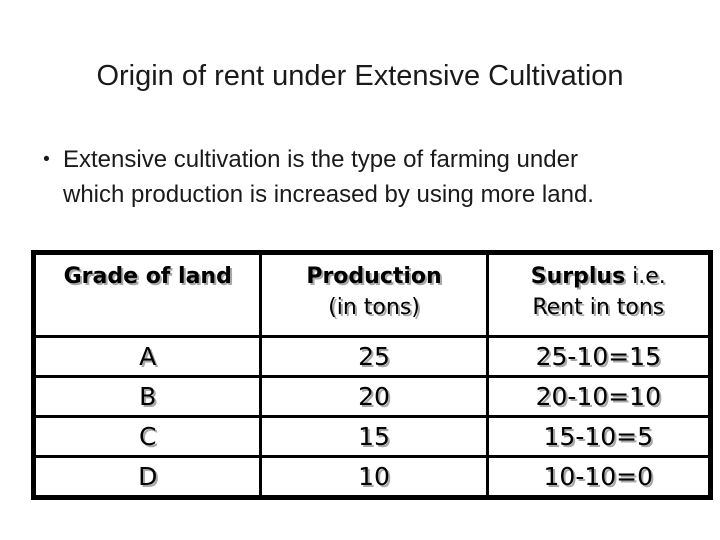 The image size is (720, 540). What do you see at coordinates (147, 276) in the screenshot?
I see `column-header-grade-label: Grade of land` at bounding box center [147, 276].